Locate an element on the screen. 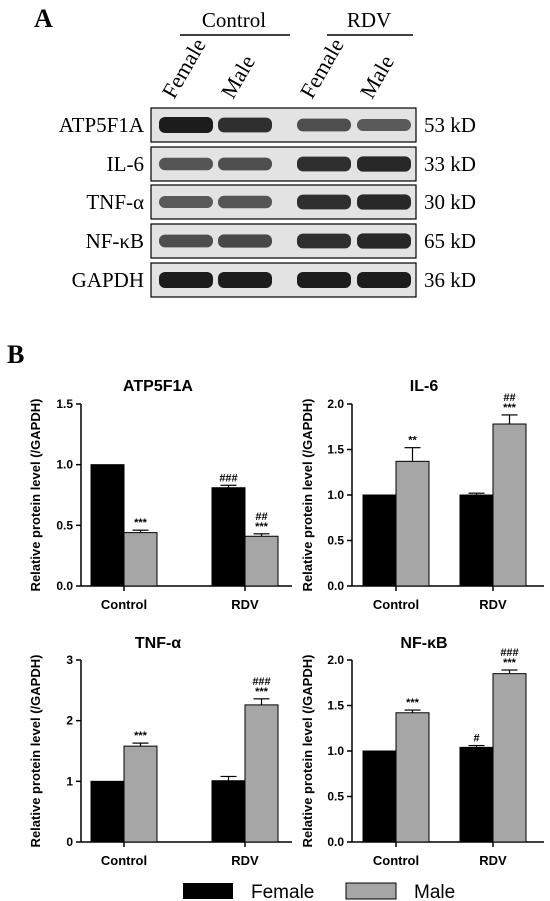 Image resolution: width=550 pixels, height=901 pixels. blot-row: ATP5F1A 53 kD is located at coordinates (267, 125).